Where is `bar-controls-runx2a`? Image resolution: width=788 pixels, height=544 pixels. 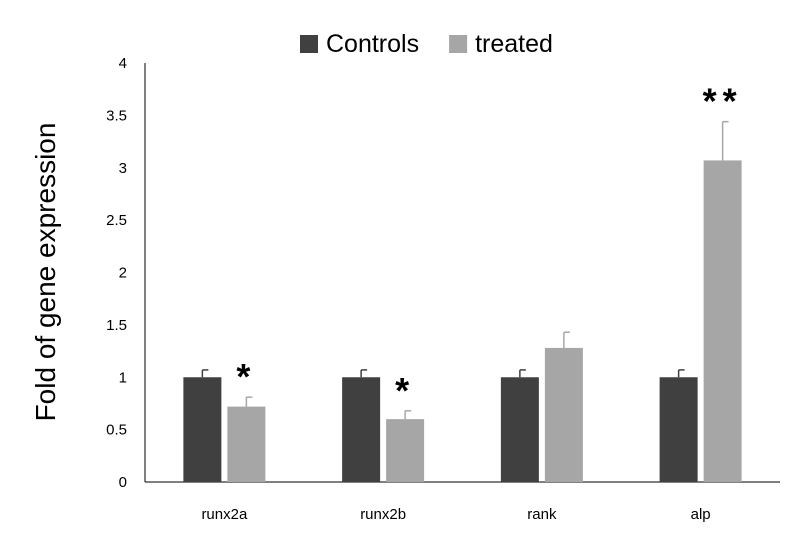 bar-controls-runx2a is located at coordinates (202, 429).